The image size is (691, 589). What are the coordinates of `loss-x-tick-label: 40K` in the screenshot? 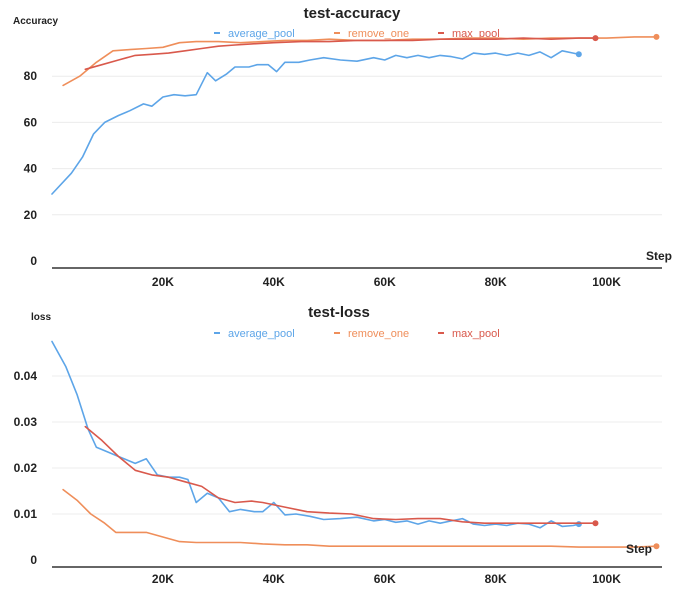 It's located at (274, 579).